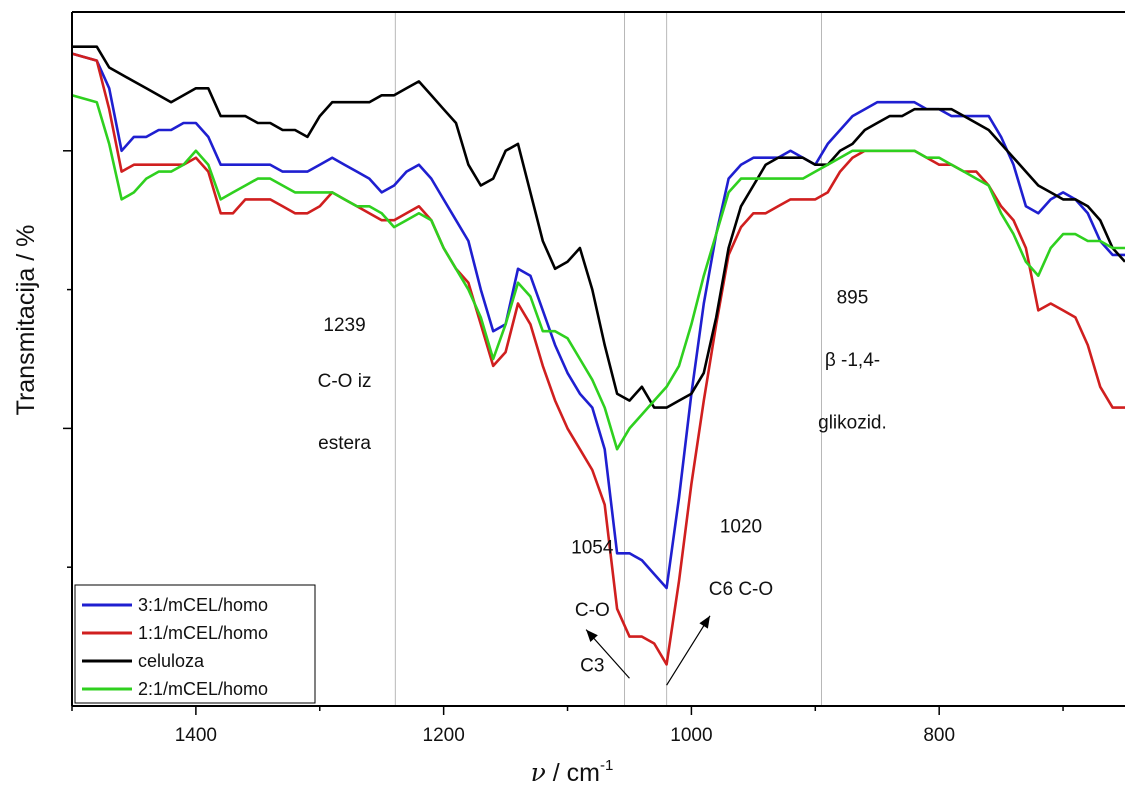 The image size is (1125, 785). What do you see at coordinates (26, 320) in the screenshot?
I see `y-axis-label: Transmitacija / %` at bounding box center [26, 320].